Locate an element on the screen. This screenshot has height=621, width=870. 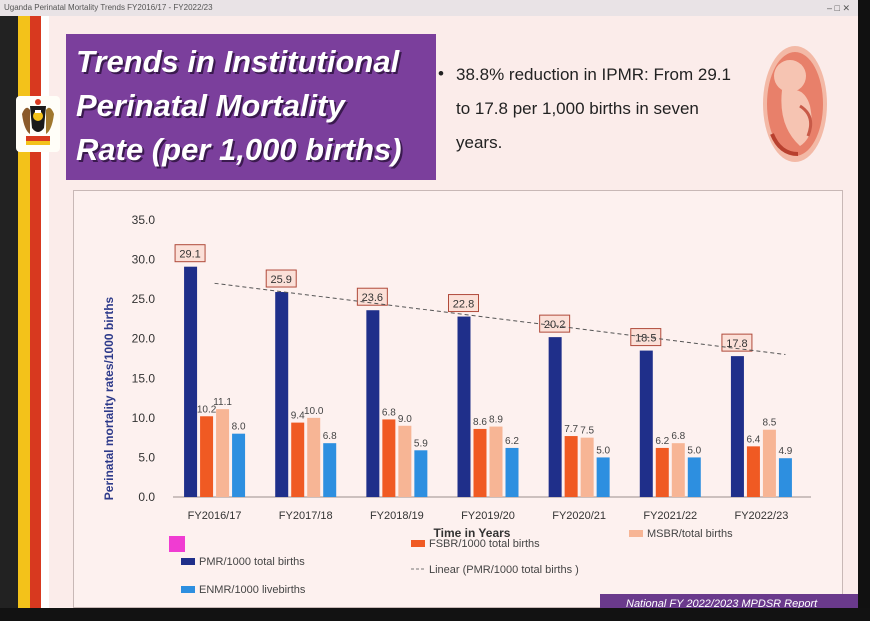
x-axis-title: Time in Years is located at coordinates (472, 533).